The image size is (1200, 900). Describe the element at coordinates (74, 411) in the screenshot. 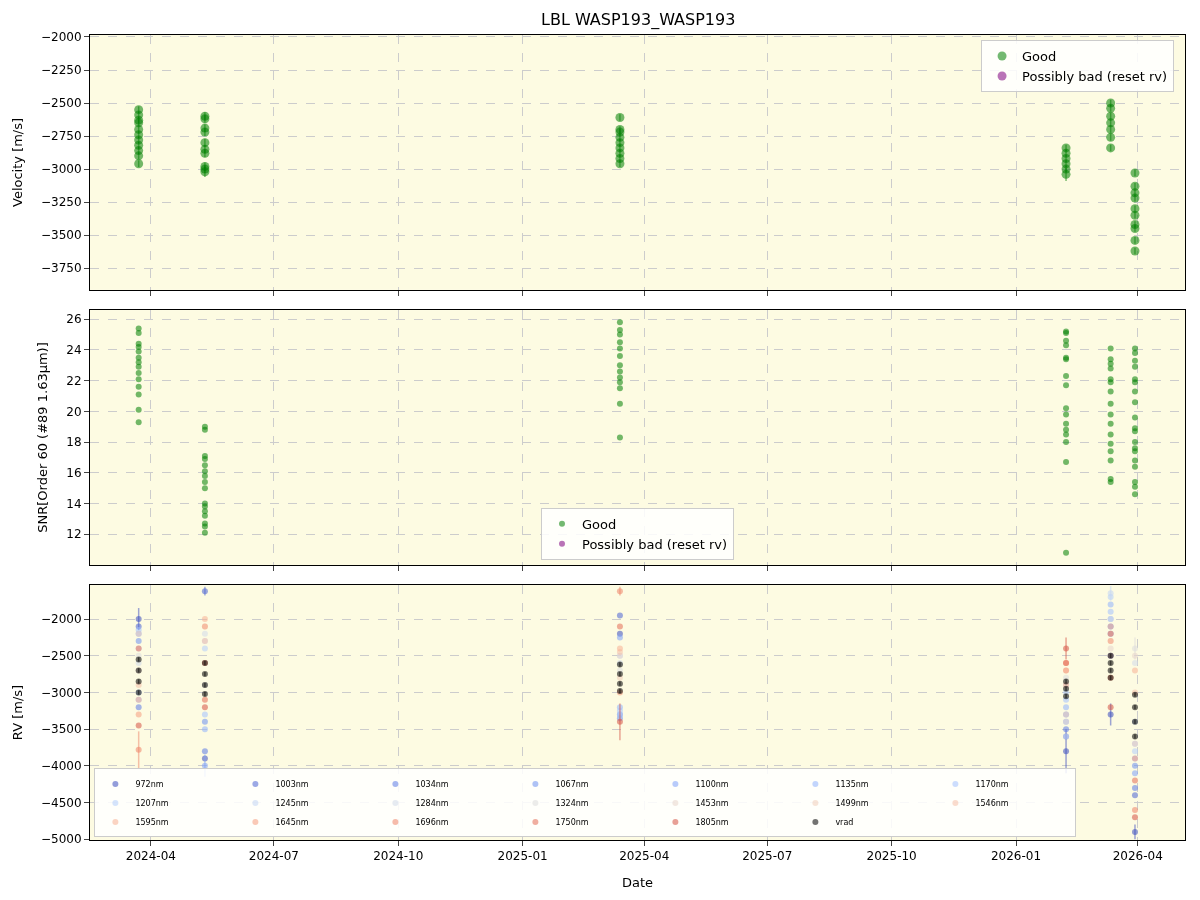

I see `y-tick-label: 20` at that location.